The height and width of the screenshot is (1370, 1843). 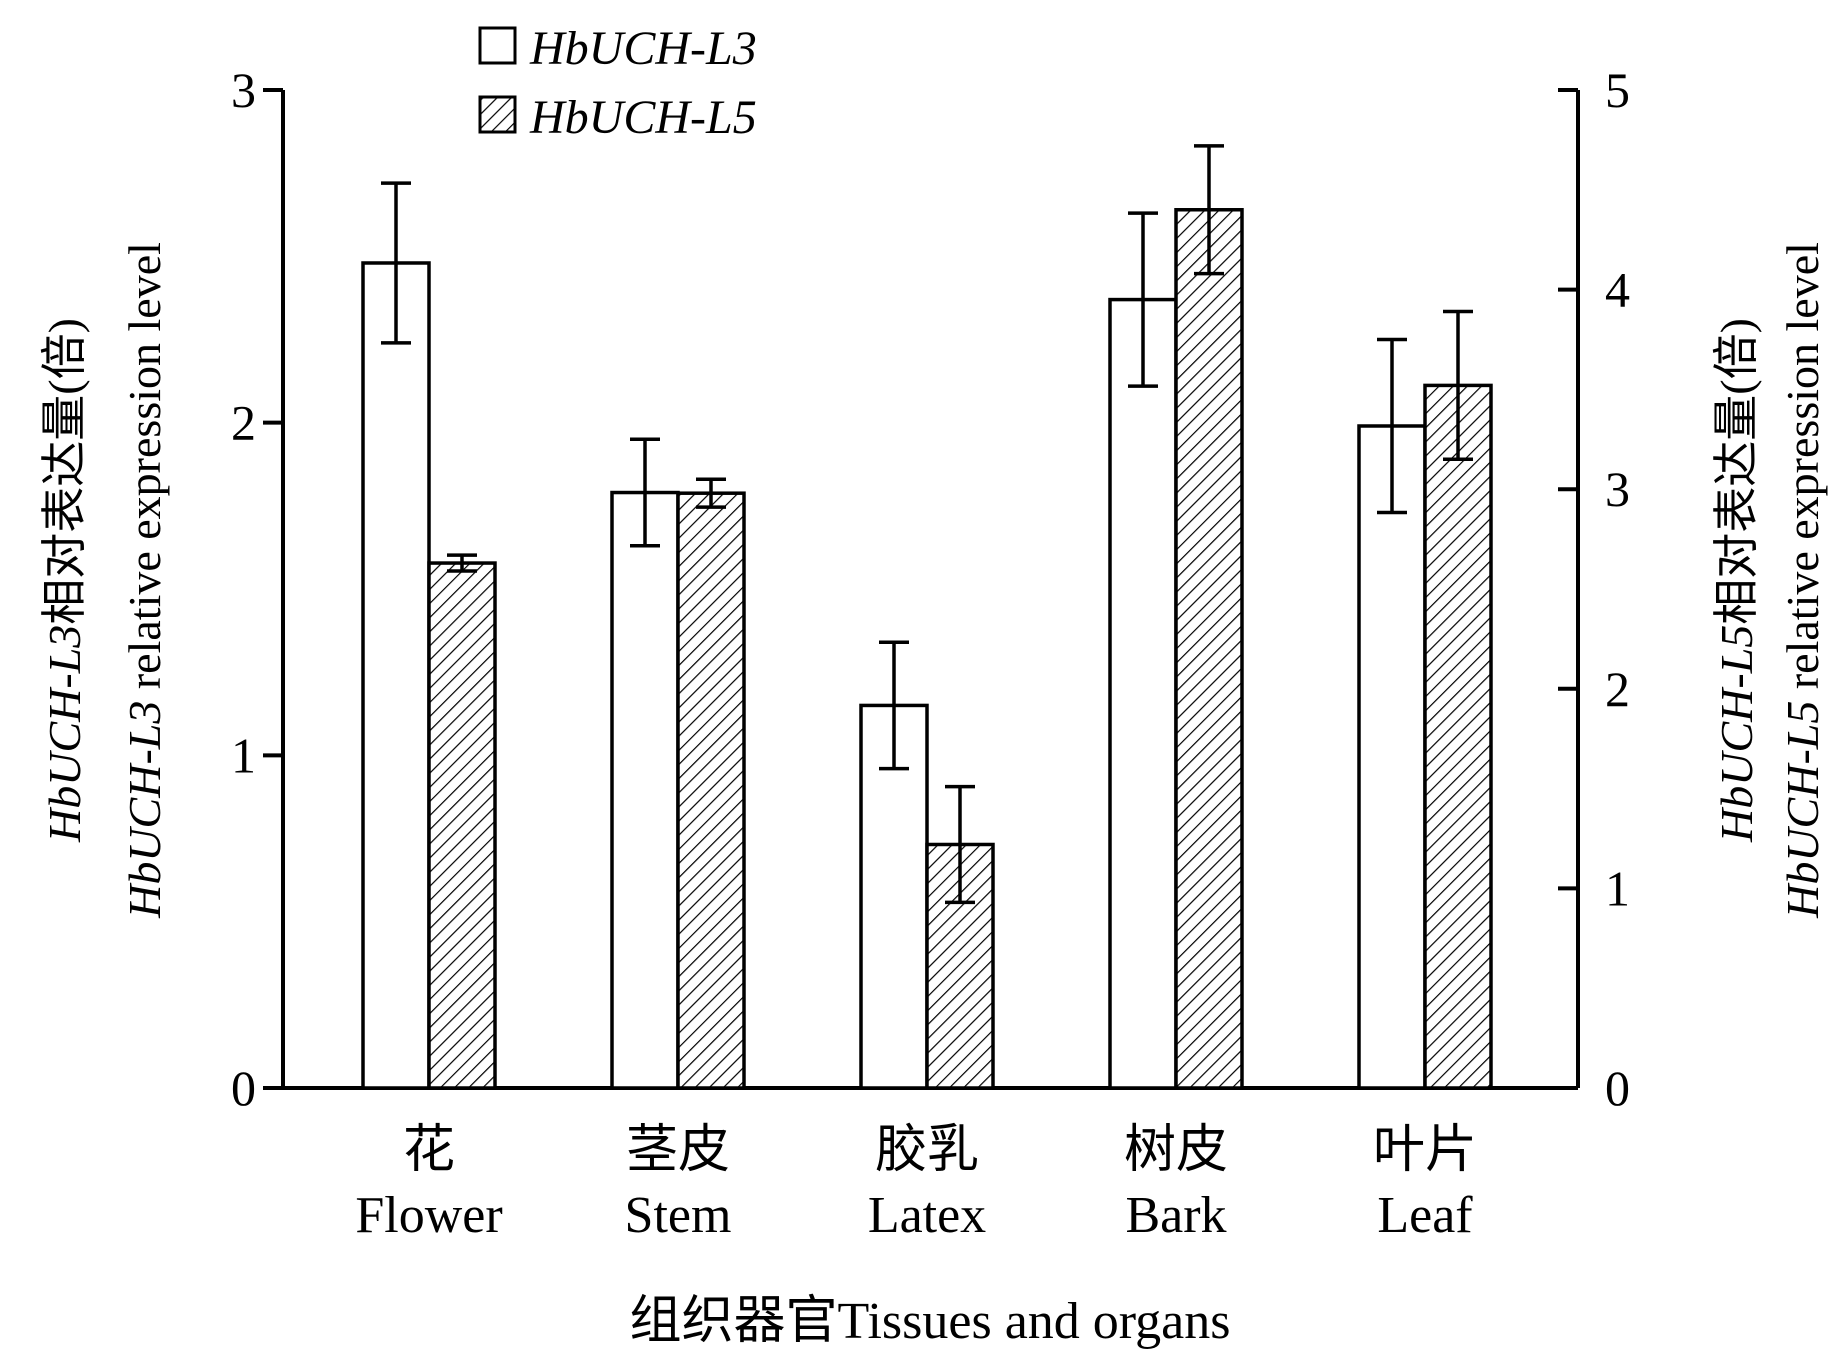 I want to click on category-label-cn: 树皮, so click(x=1176, y=1150).